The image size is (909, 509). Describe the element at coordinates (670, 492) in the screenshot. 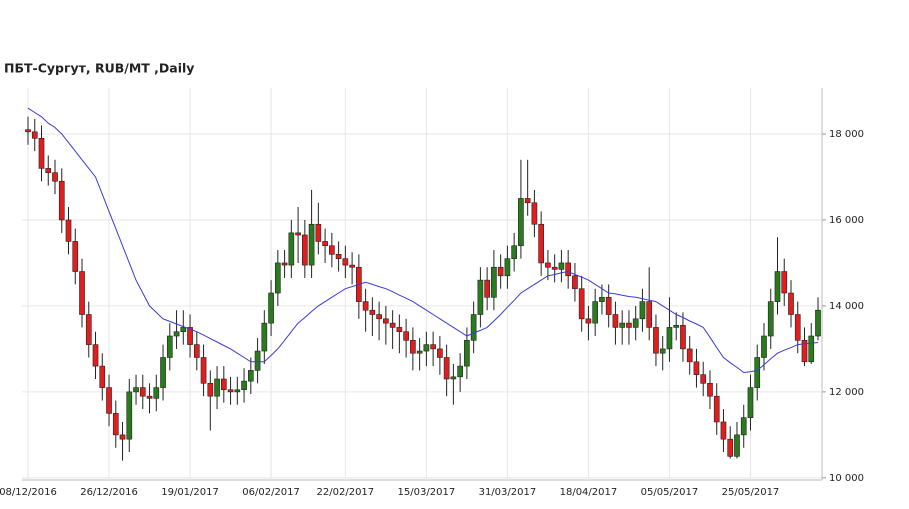

I see `x-tick-label: 05/05/2017` at that location.